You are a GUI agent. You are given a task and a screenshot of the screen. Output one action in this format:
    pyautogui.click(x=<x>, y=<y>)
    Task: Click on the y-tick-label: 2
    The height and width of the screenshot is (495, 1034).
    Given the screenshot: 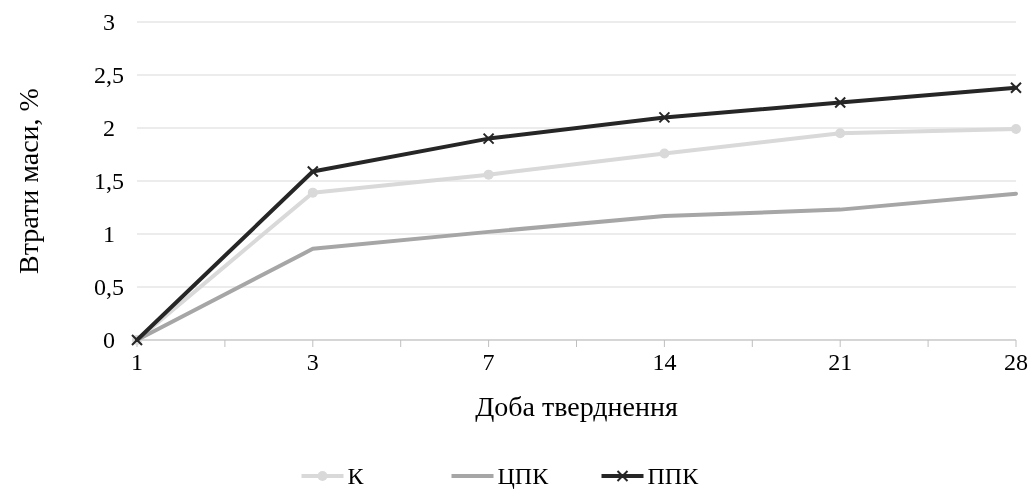 What is the action you would take?
    pyautogui.click(x=109, y=128)
    